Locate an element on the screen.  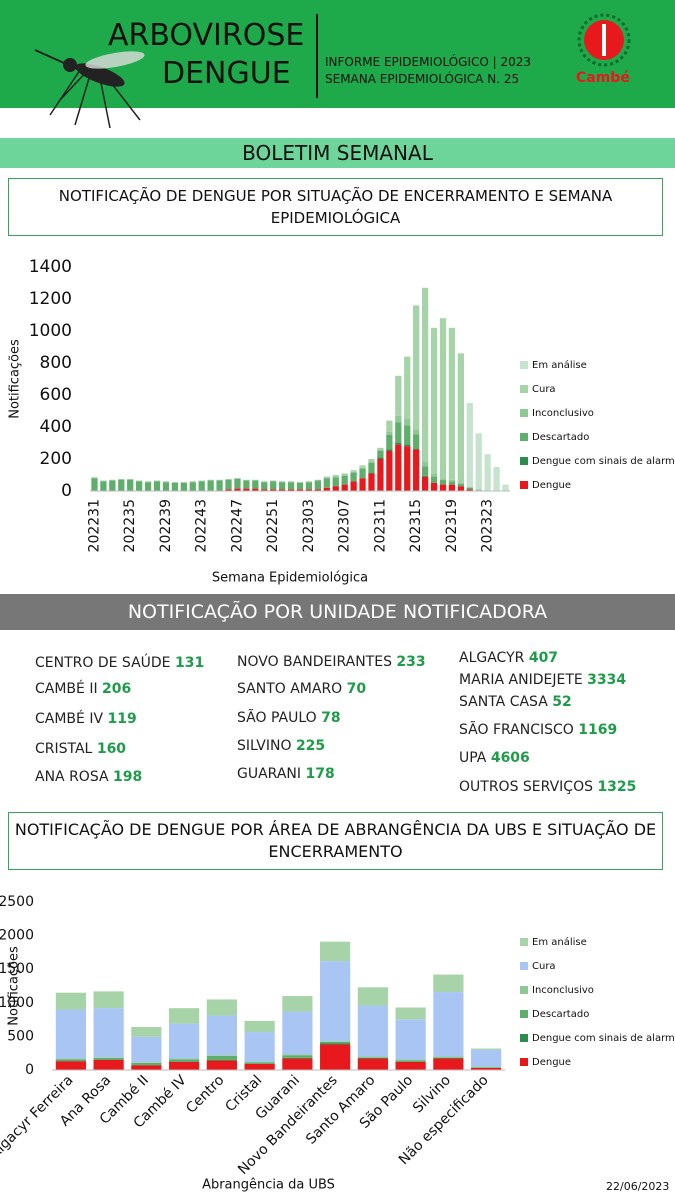
unit-name: GUARANI is located at coordinates (269, 774).